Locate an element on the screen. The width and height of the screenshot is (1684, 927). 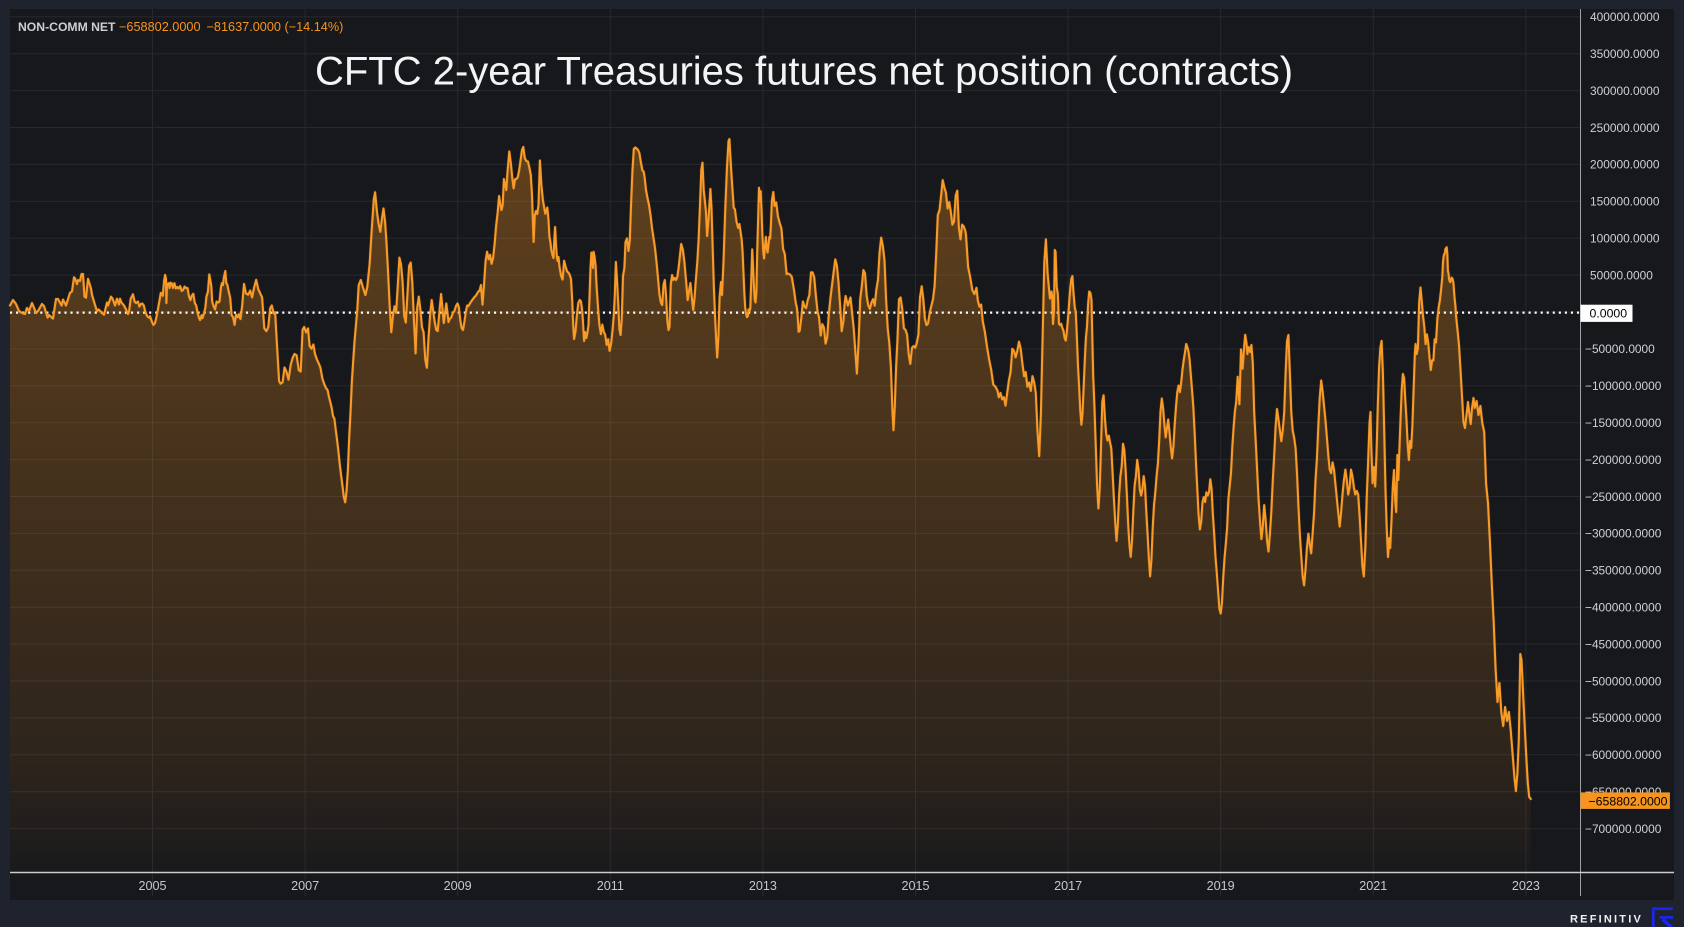
svg-text: REFINITIV is located at coordinates (1606, 920).